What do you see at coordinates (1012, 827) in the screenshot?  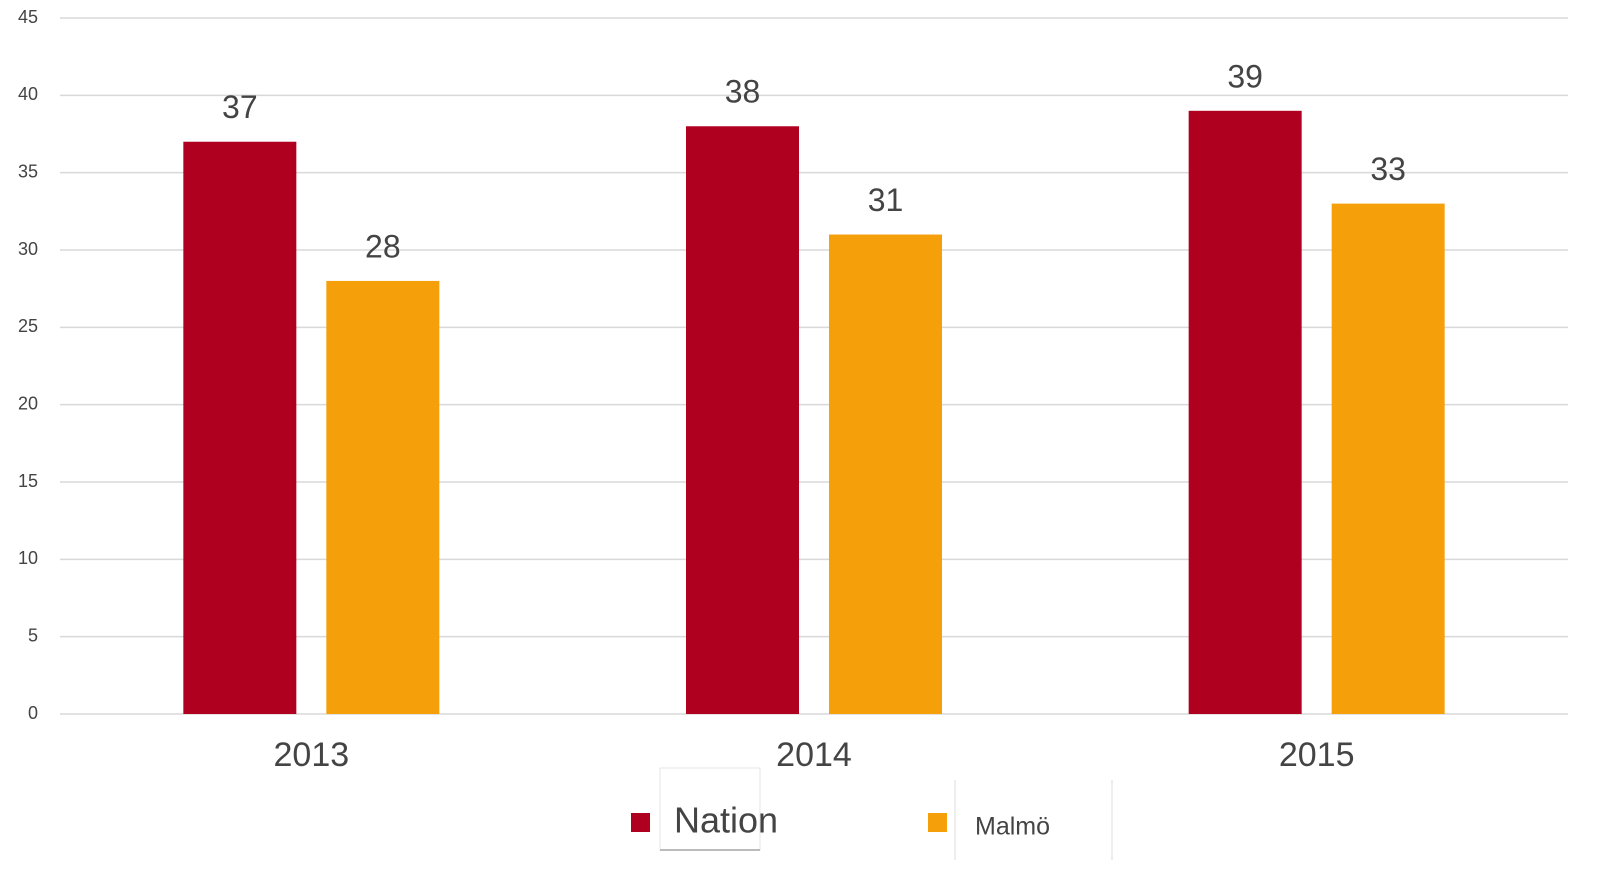 I see `legend-label: Malmö` at bounding box center [1012, 827].